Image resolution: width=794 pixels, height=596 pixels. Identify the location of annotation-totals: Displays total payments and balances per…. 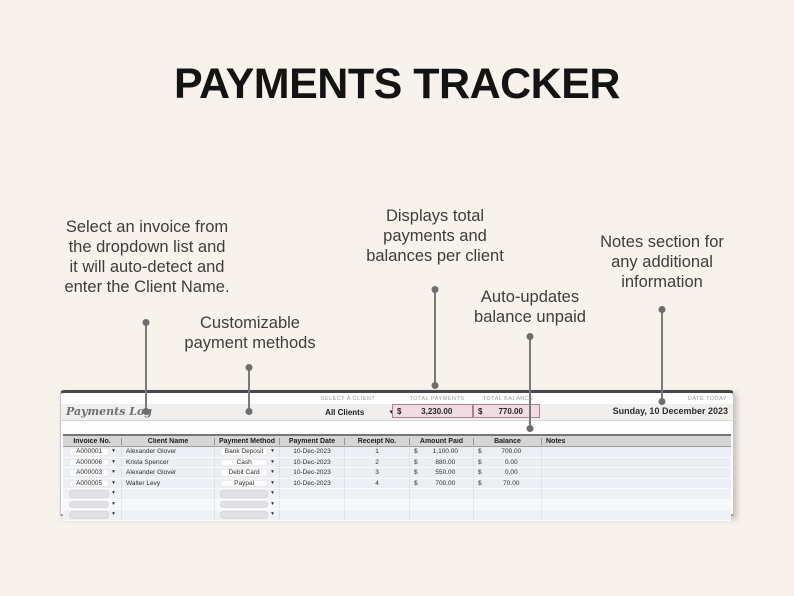
(435, 236).